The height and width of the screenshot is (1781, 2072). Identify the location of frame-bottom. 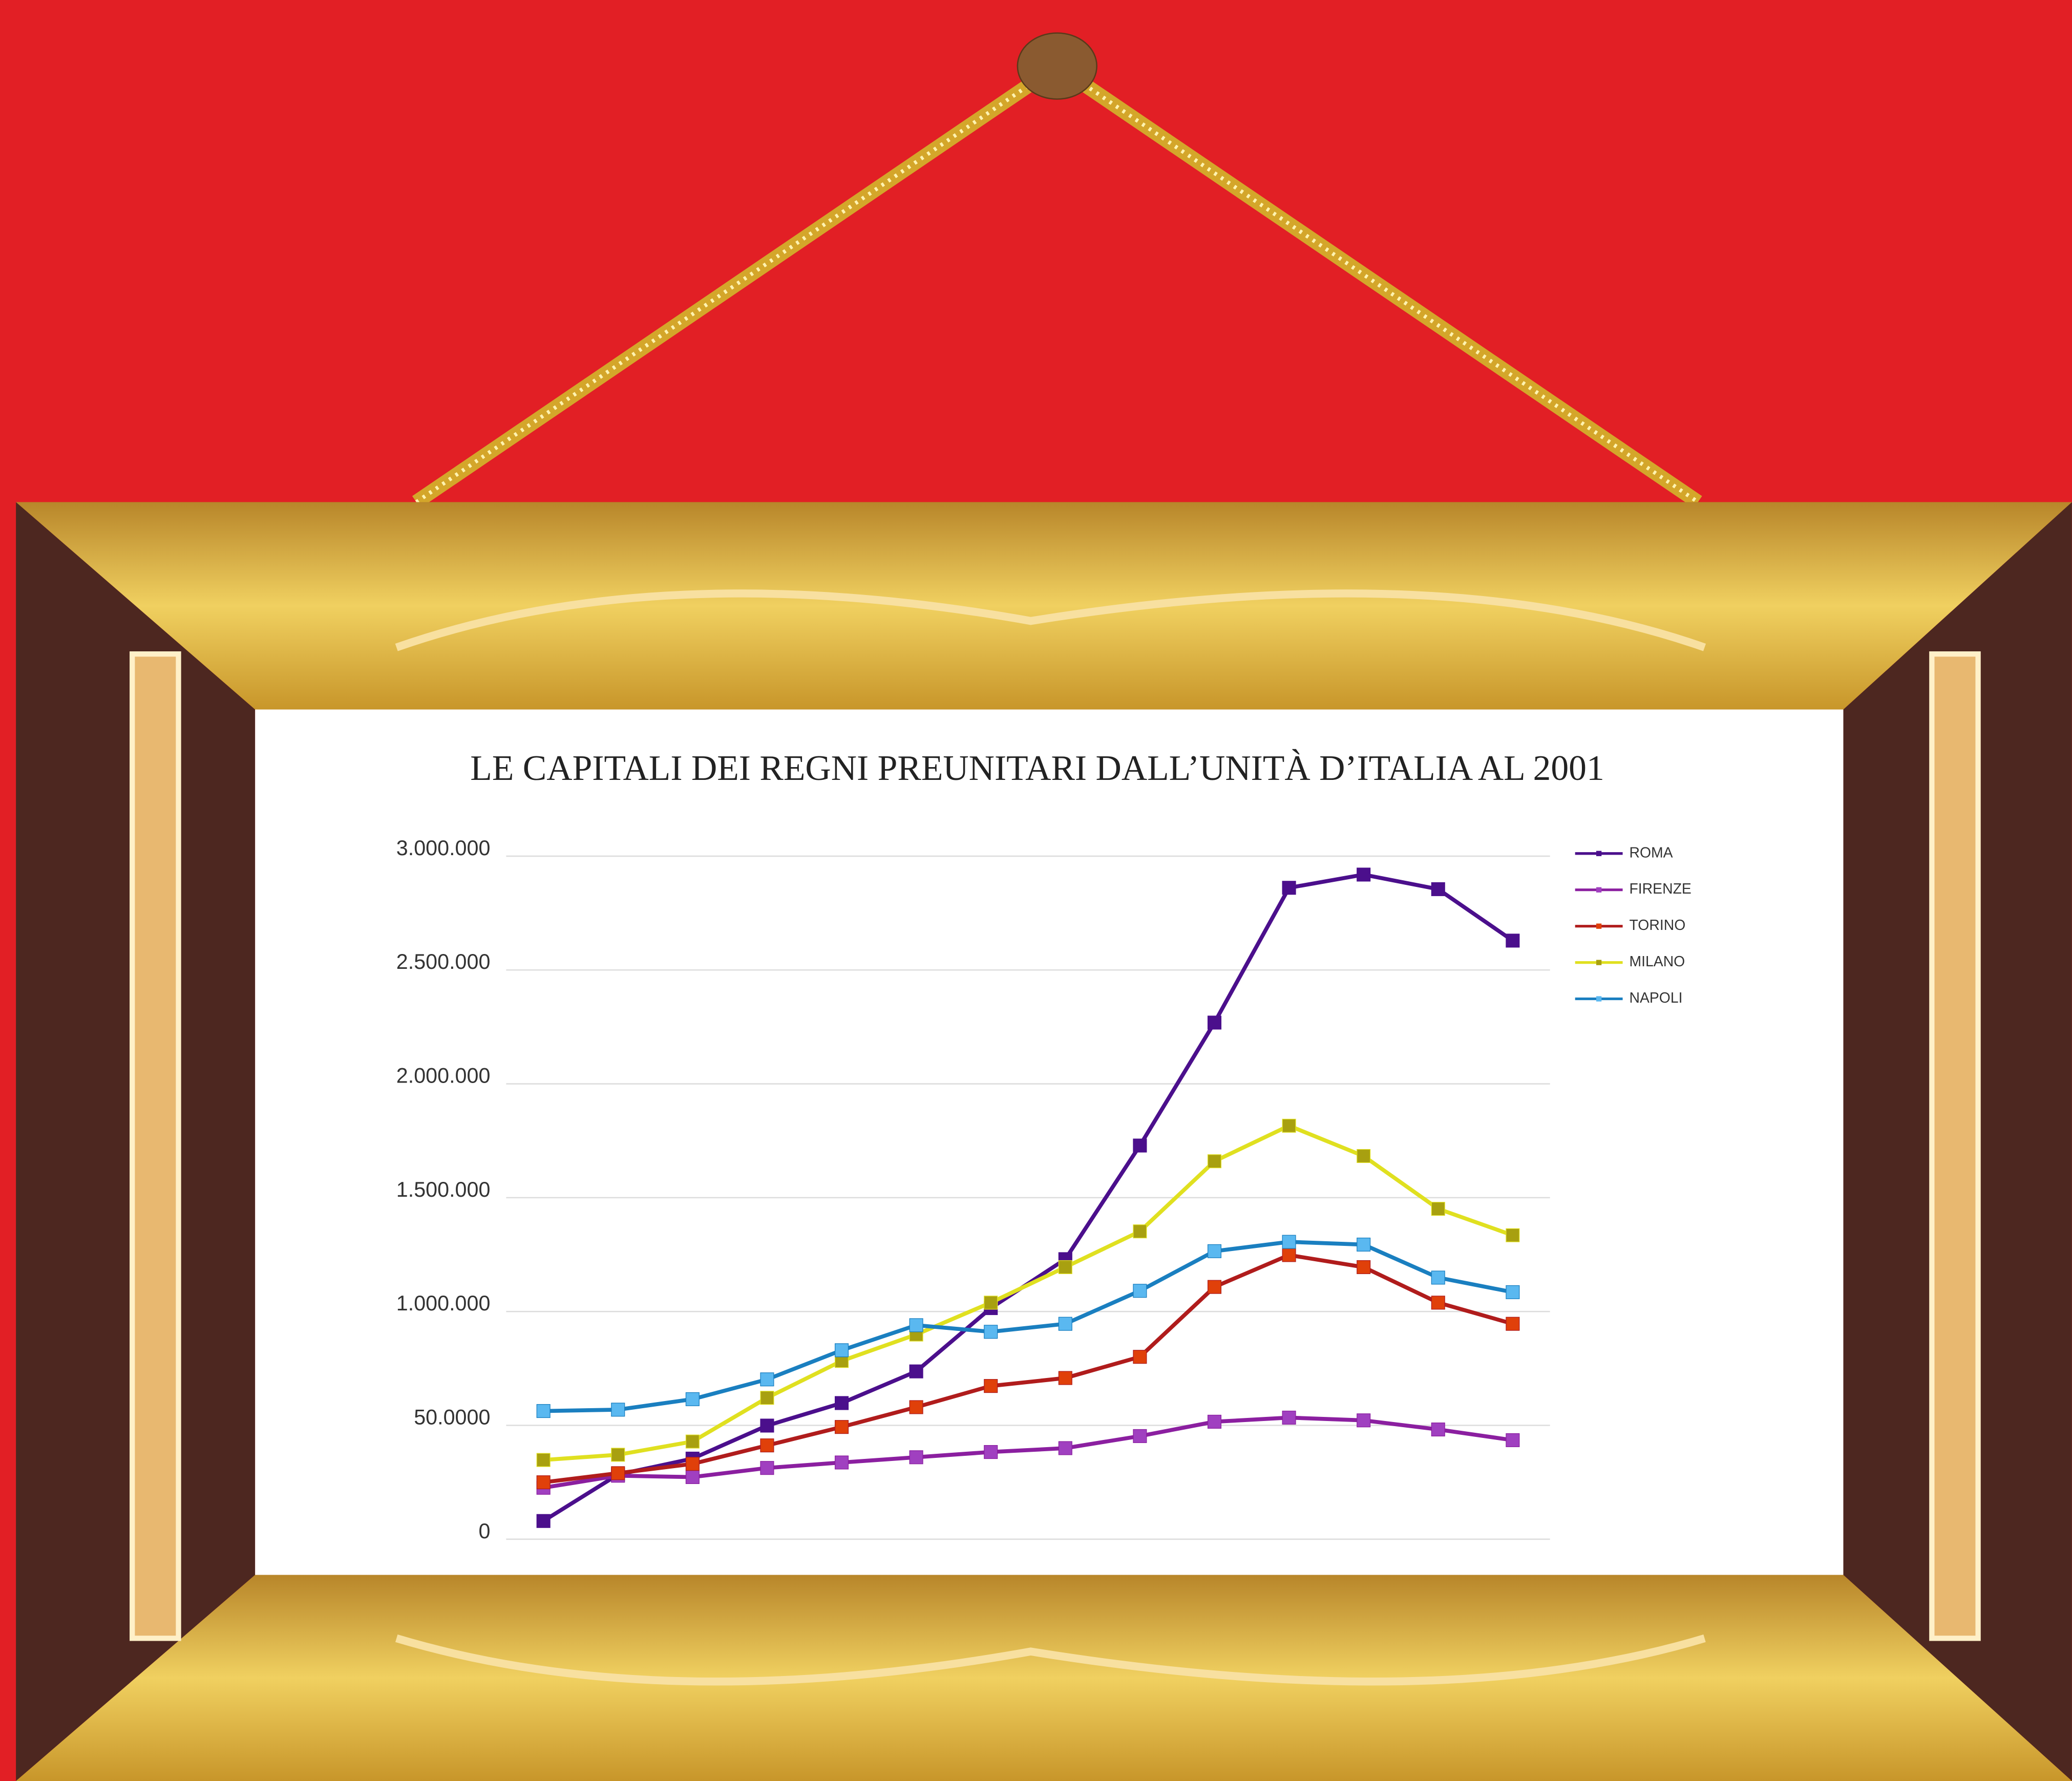
(1044, 1678).